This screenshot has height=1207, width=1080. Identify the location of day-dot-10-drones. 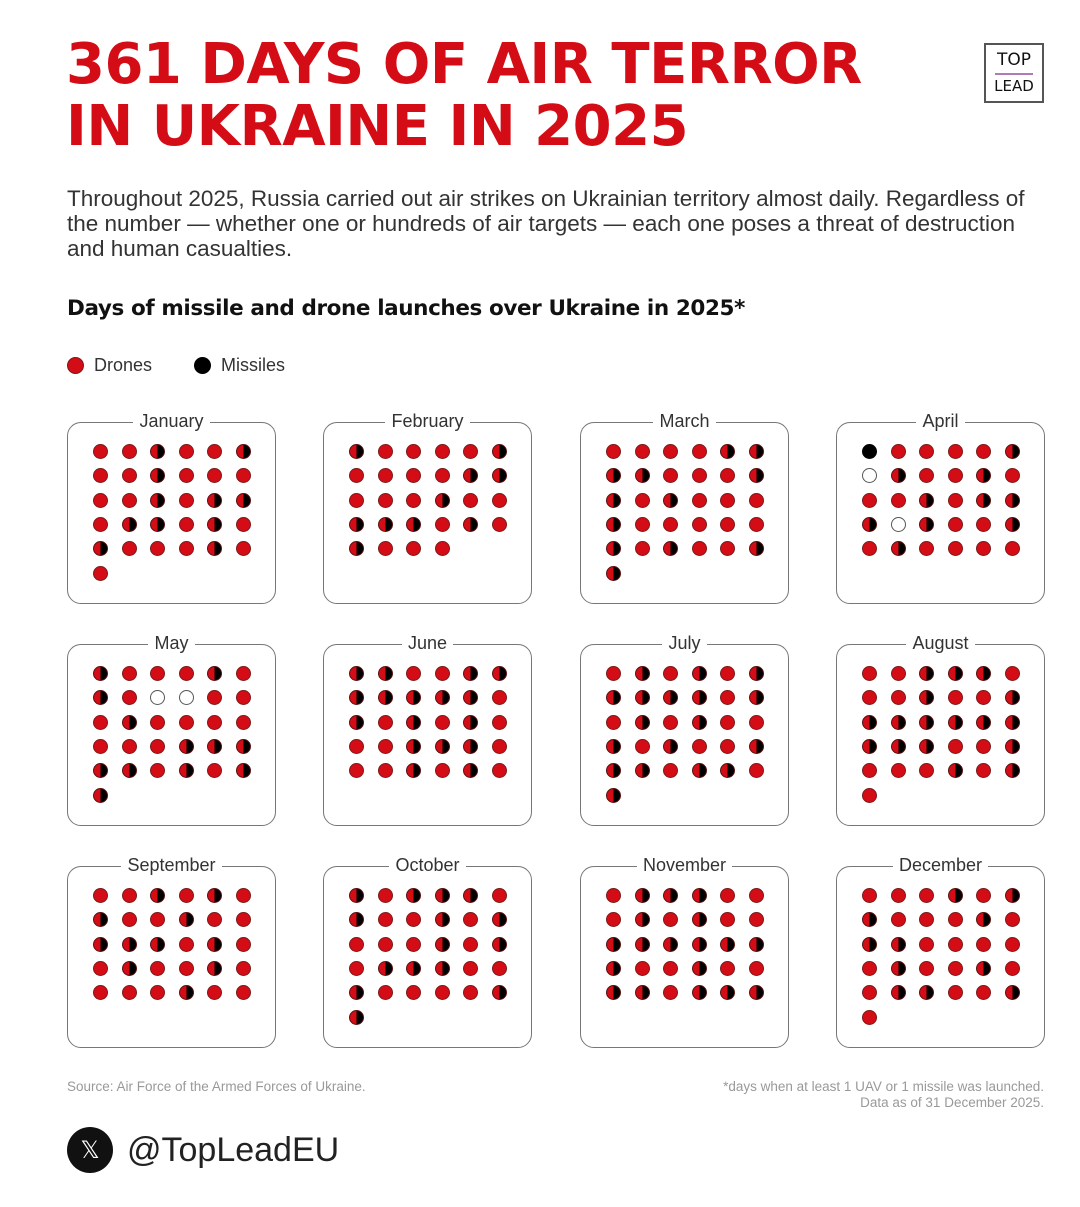
(442, 476).